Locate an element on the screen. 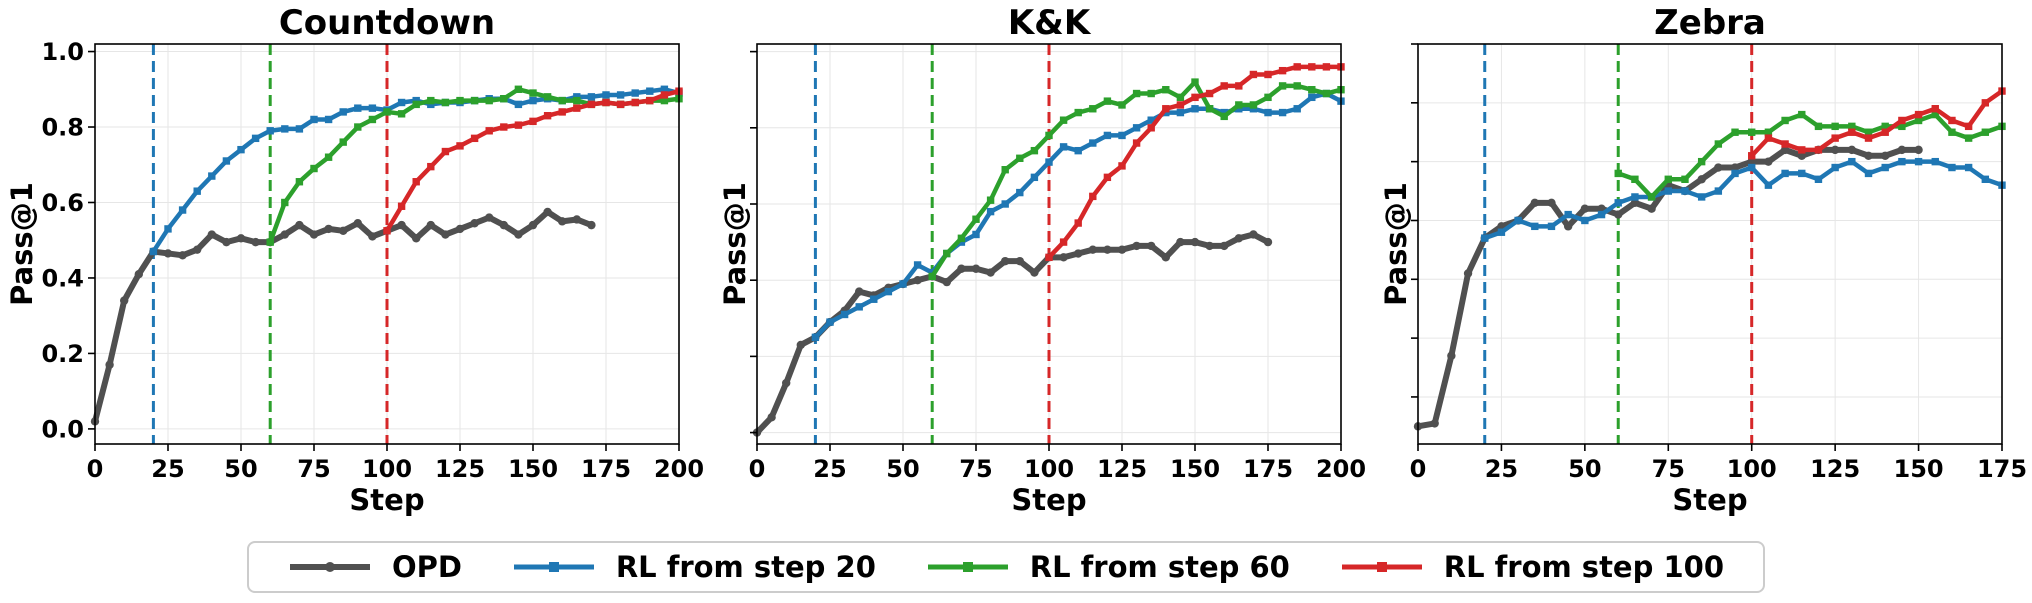 The width and height of the screenshot is (2032, 603). x-tick-label: 175 is located at coordinates (1268, 469).